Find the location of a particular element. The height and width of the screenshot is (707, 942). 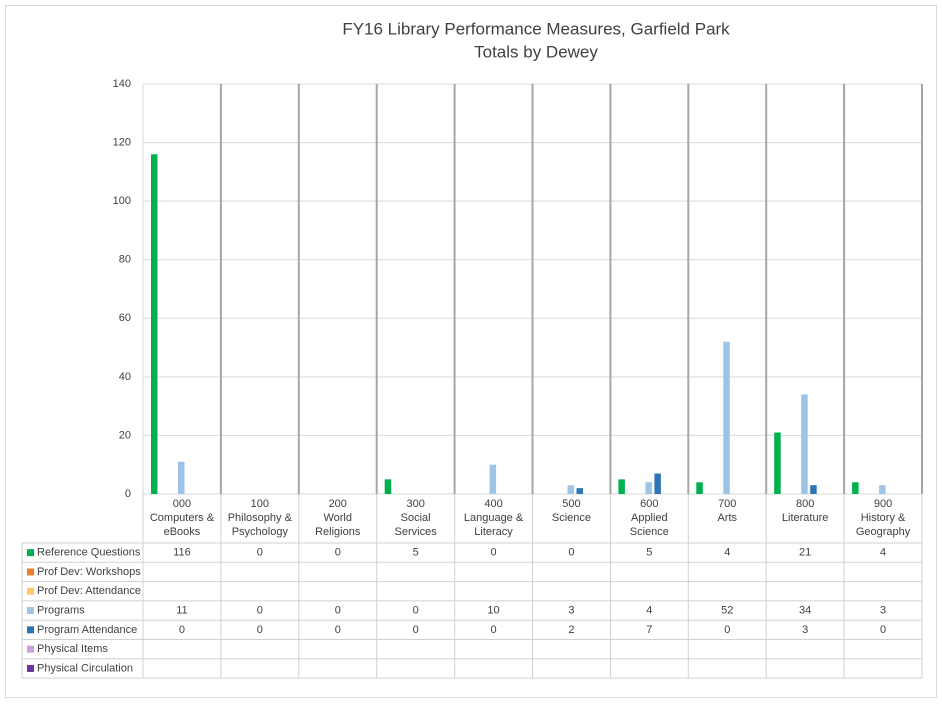

y-tick-label: 60 is located at coordinates (125, 318).